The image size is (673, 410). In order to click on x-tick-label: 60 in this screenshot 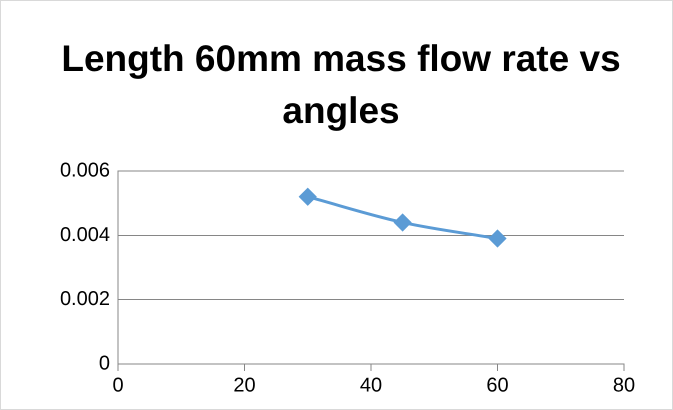, I will do `click(497, 385)`.